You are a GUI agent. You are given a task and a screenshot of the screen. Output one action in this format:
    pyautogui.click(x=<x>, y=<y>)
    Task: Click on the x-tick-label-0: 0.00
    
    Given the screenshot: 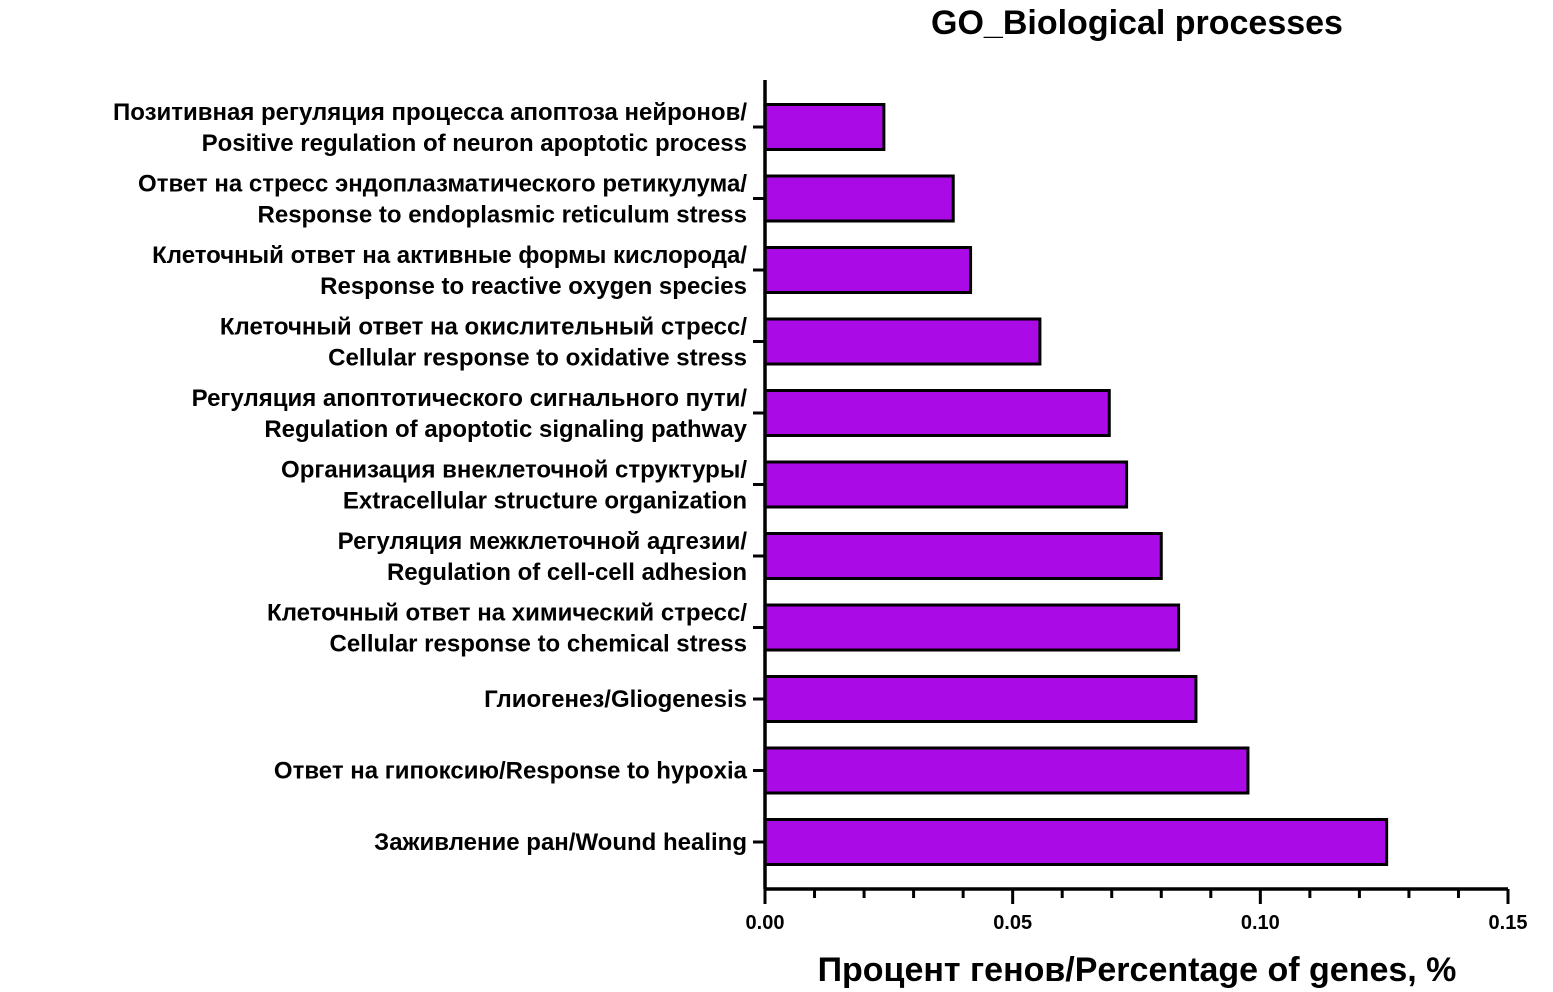 What is the action you would take?
    pyautogui.click(x=765, y=923)
    